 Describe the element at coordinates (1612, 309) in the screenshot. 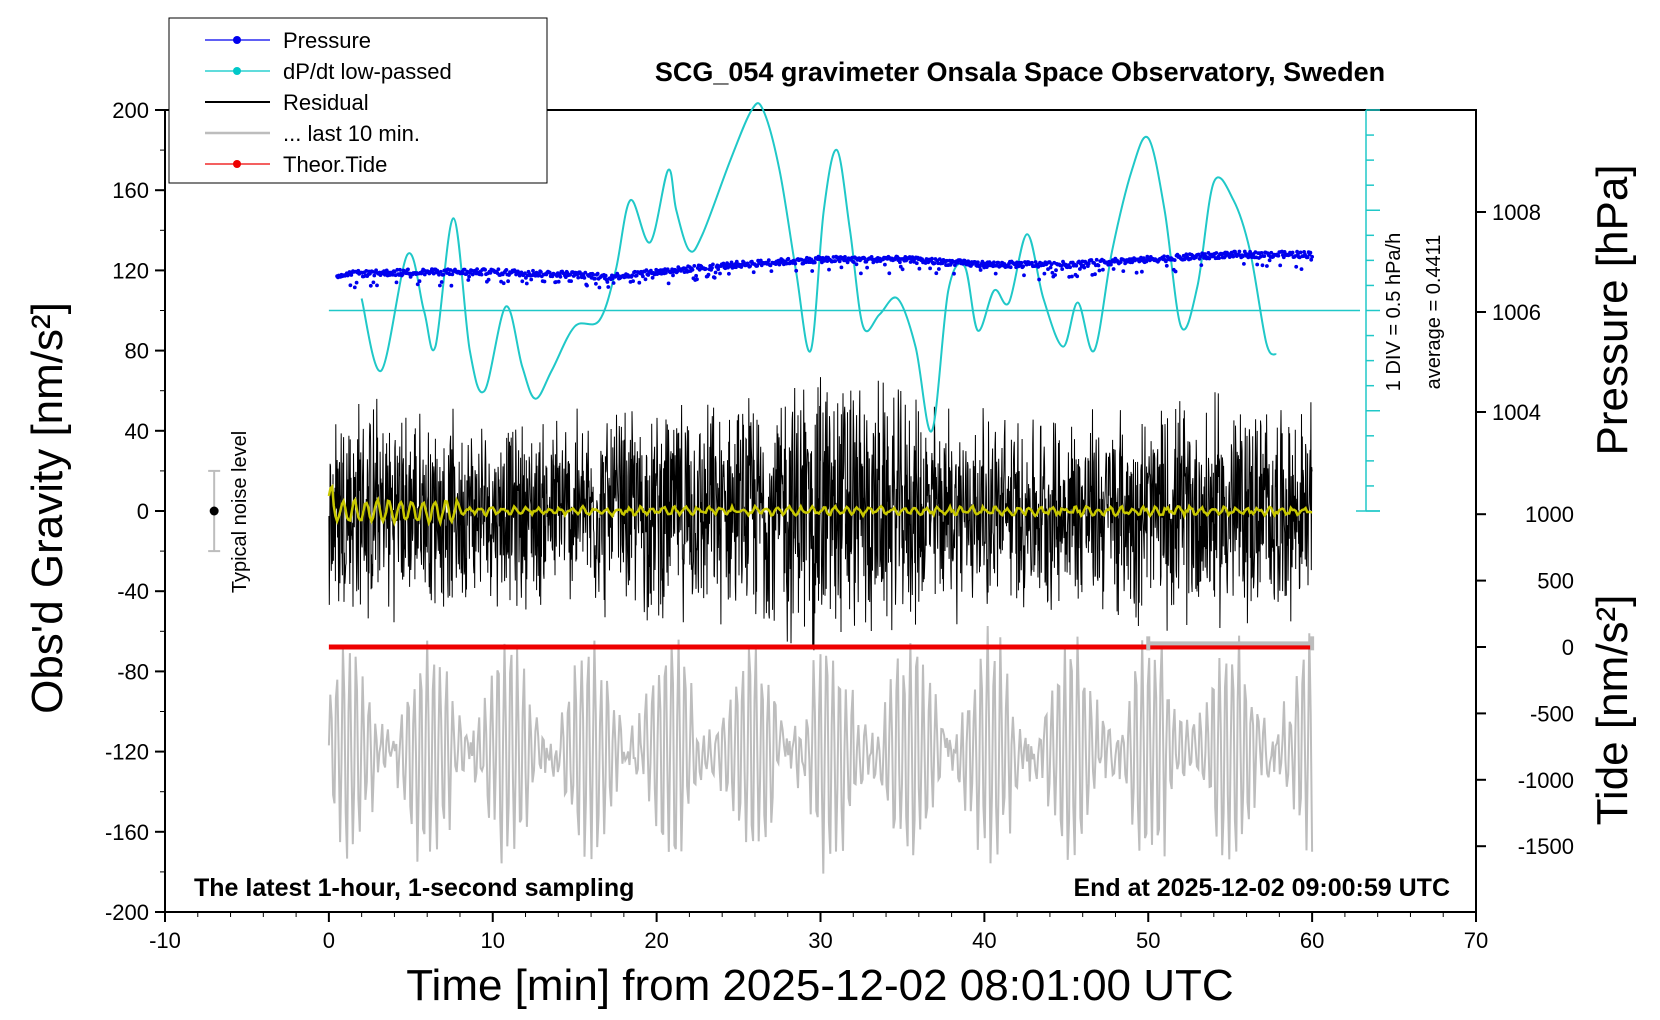

I see `pressure-axis-title: Pressure [hPa]` at that location.